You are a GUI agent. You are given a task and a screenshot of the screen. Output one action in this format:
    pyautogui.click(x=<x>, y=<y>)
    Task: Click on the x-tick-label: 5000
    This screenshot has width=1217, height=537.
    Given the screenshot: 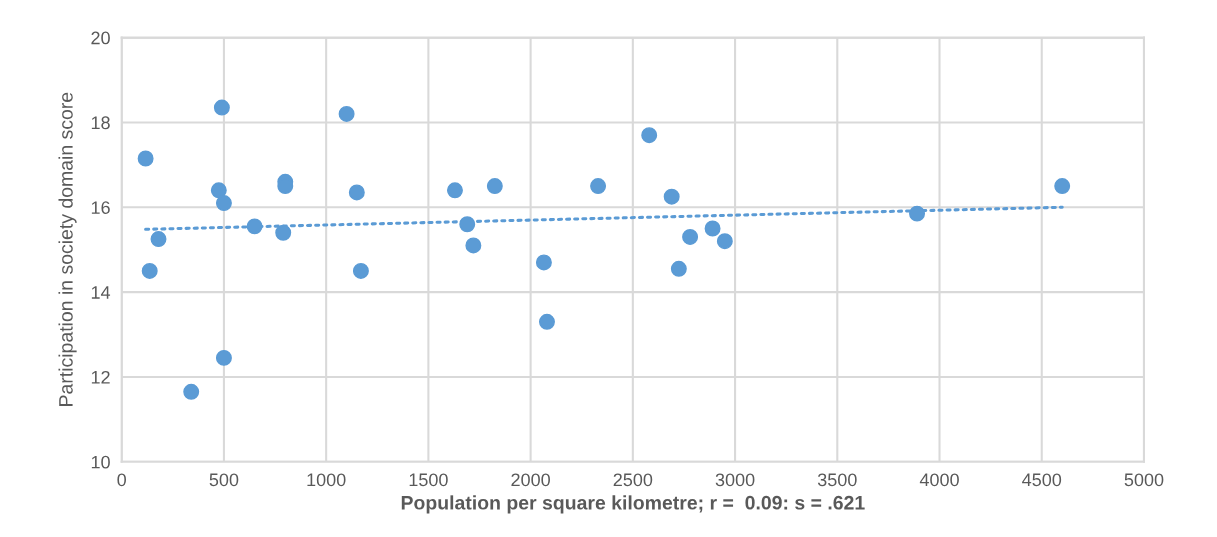 What is the action you would take?
    pyautogui.click(x=1144, y=480)
    